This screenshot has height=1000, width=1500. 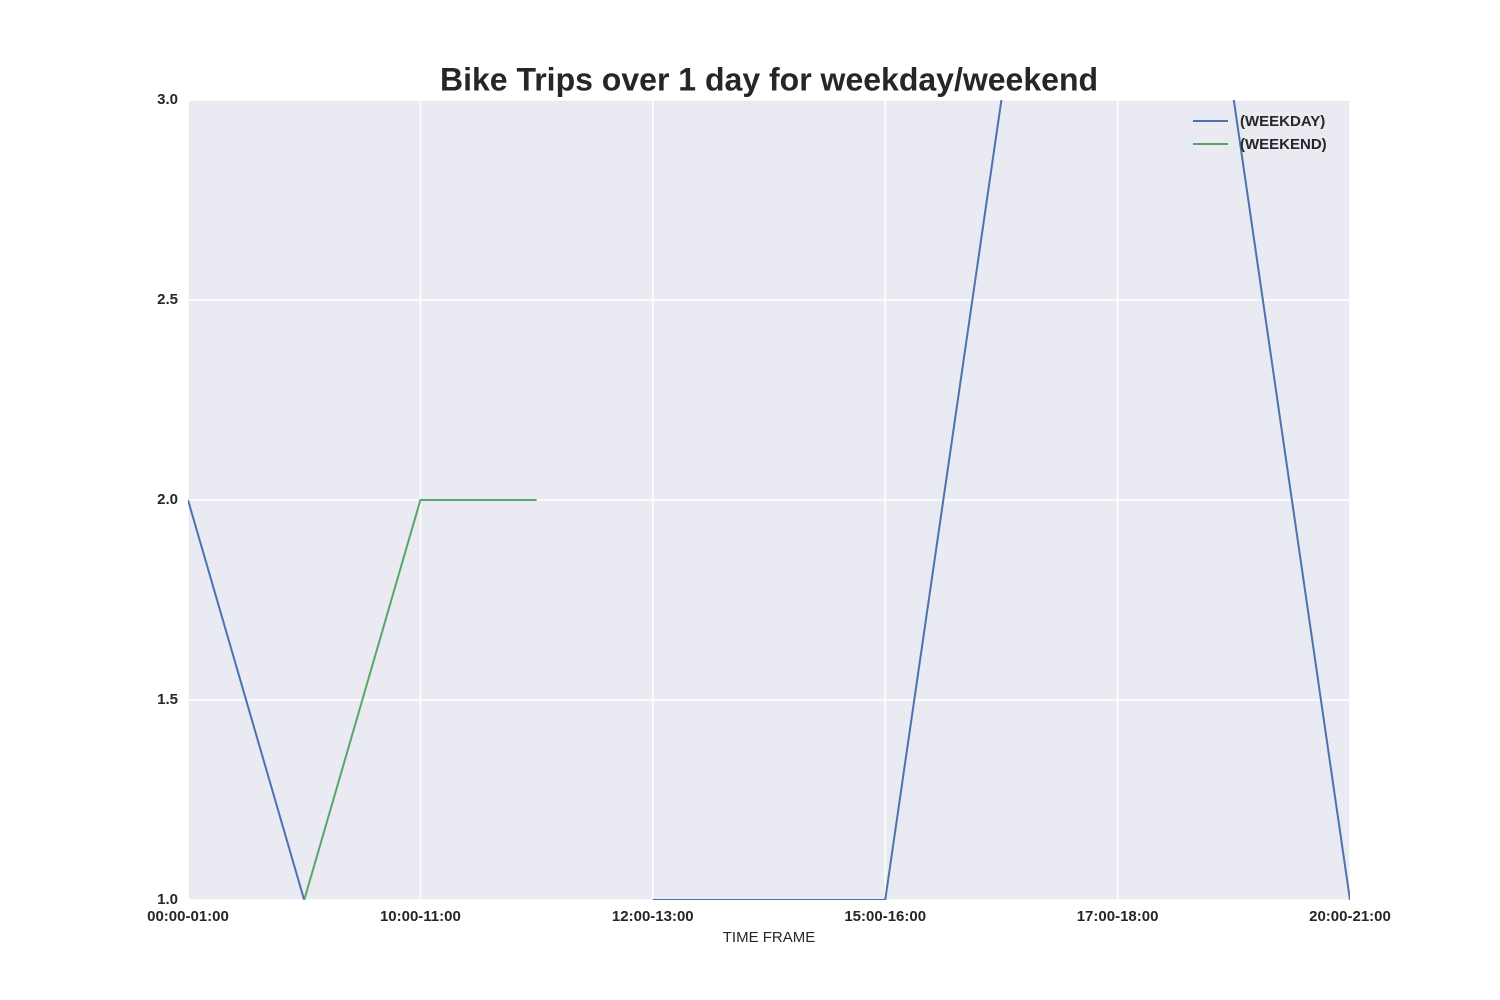 What do you see at coordinates (1118, 916) in the screenshot?
I see `x-tick-label: 17:00-18:00` at bounding box center [1118, 916].